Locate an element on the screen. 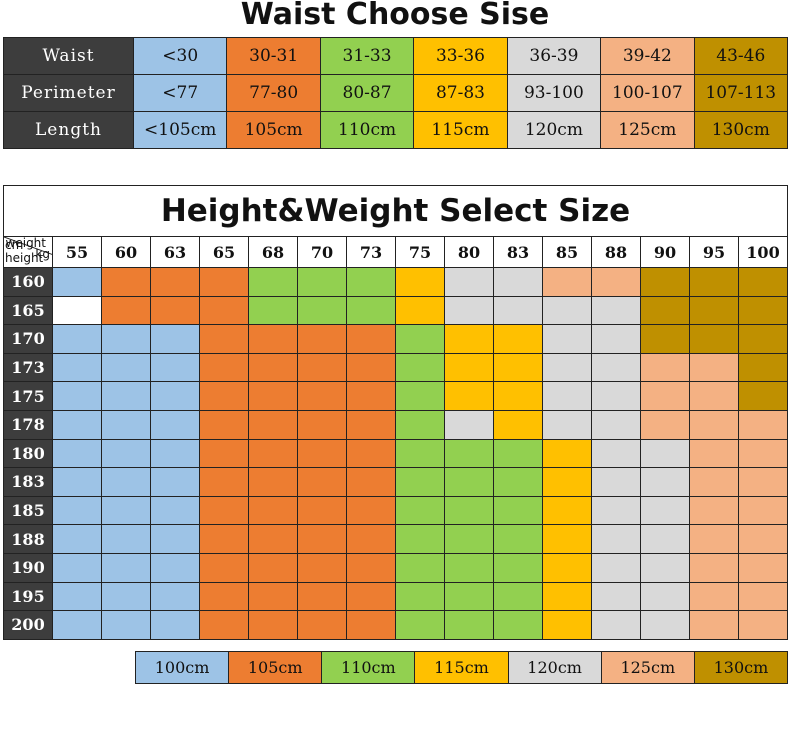 This screenshot has width=790, height=732. height-row-label: 180 is located at coordinates (28, 453).